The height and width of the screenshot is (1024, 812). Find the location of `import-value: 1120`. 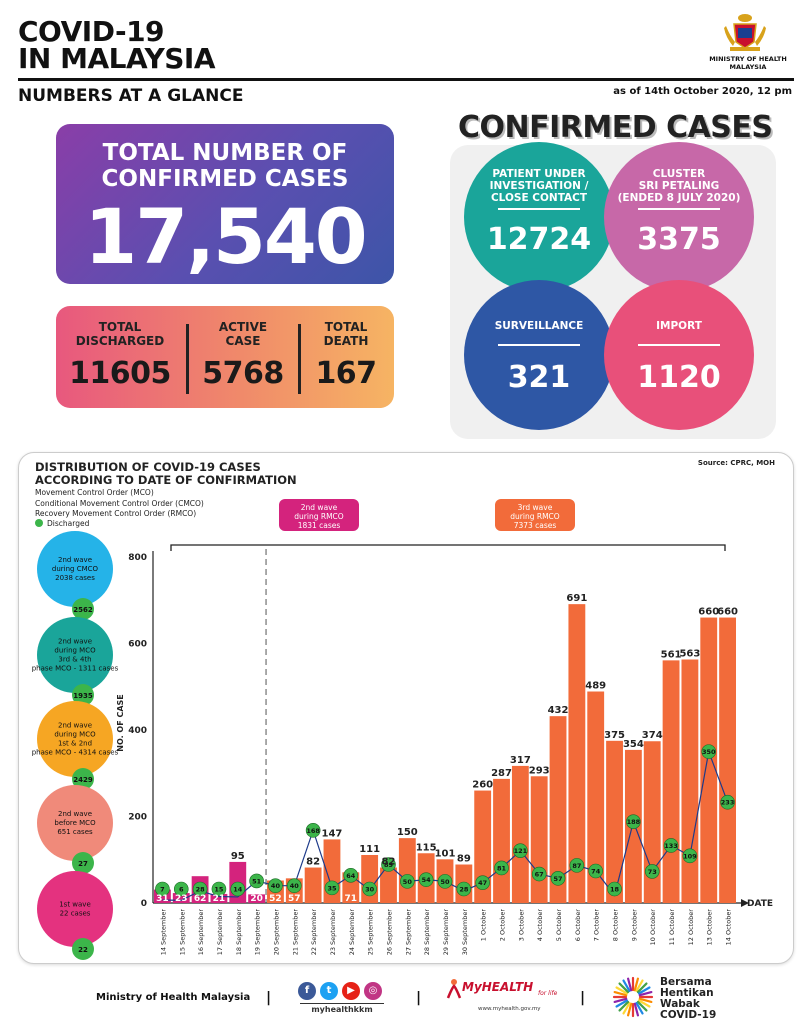

import-value: 1120 is located at coordinates (679, 377).